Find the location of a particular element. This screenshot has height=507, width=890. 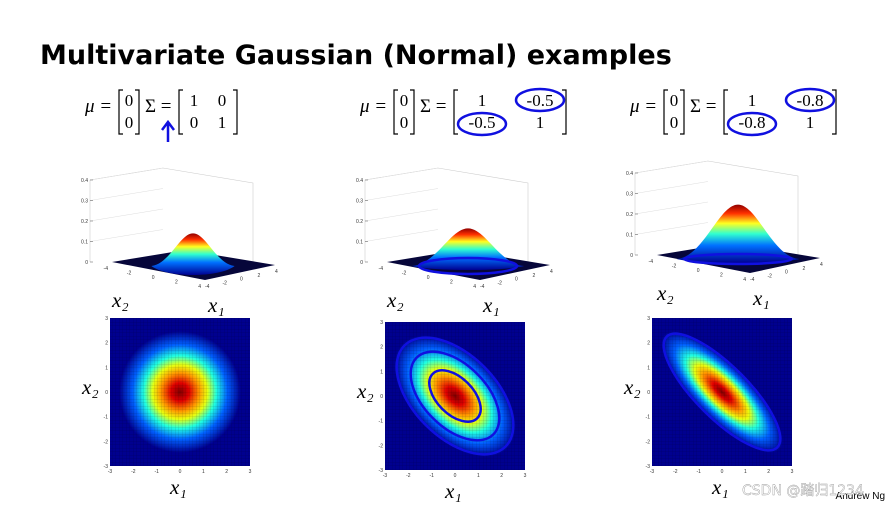

sigma-label: Σ = is located at coordinates (433, 106).